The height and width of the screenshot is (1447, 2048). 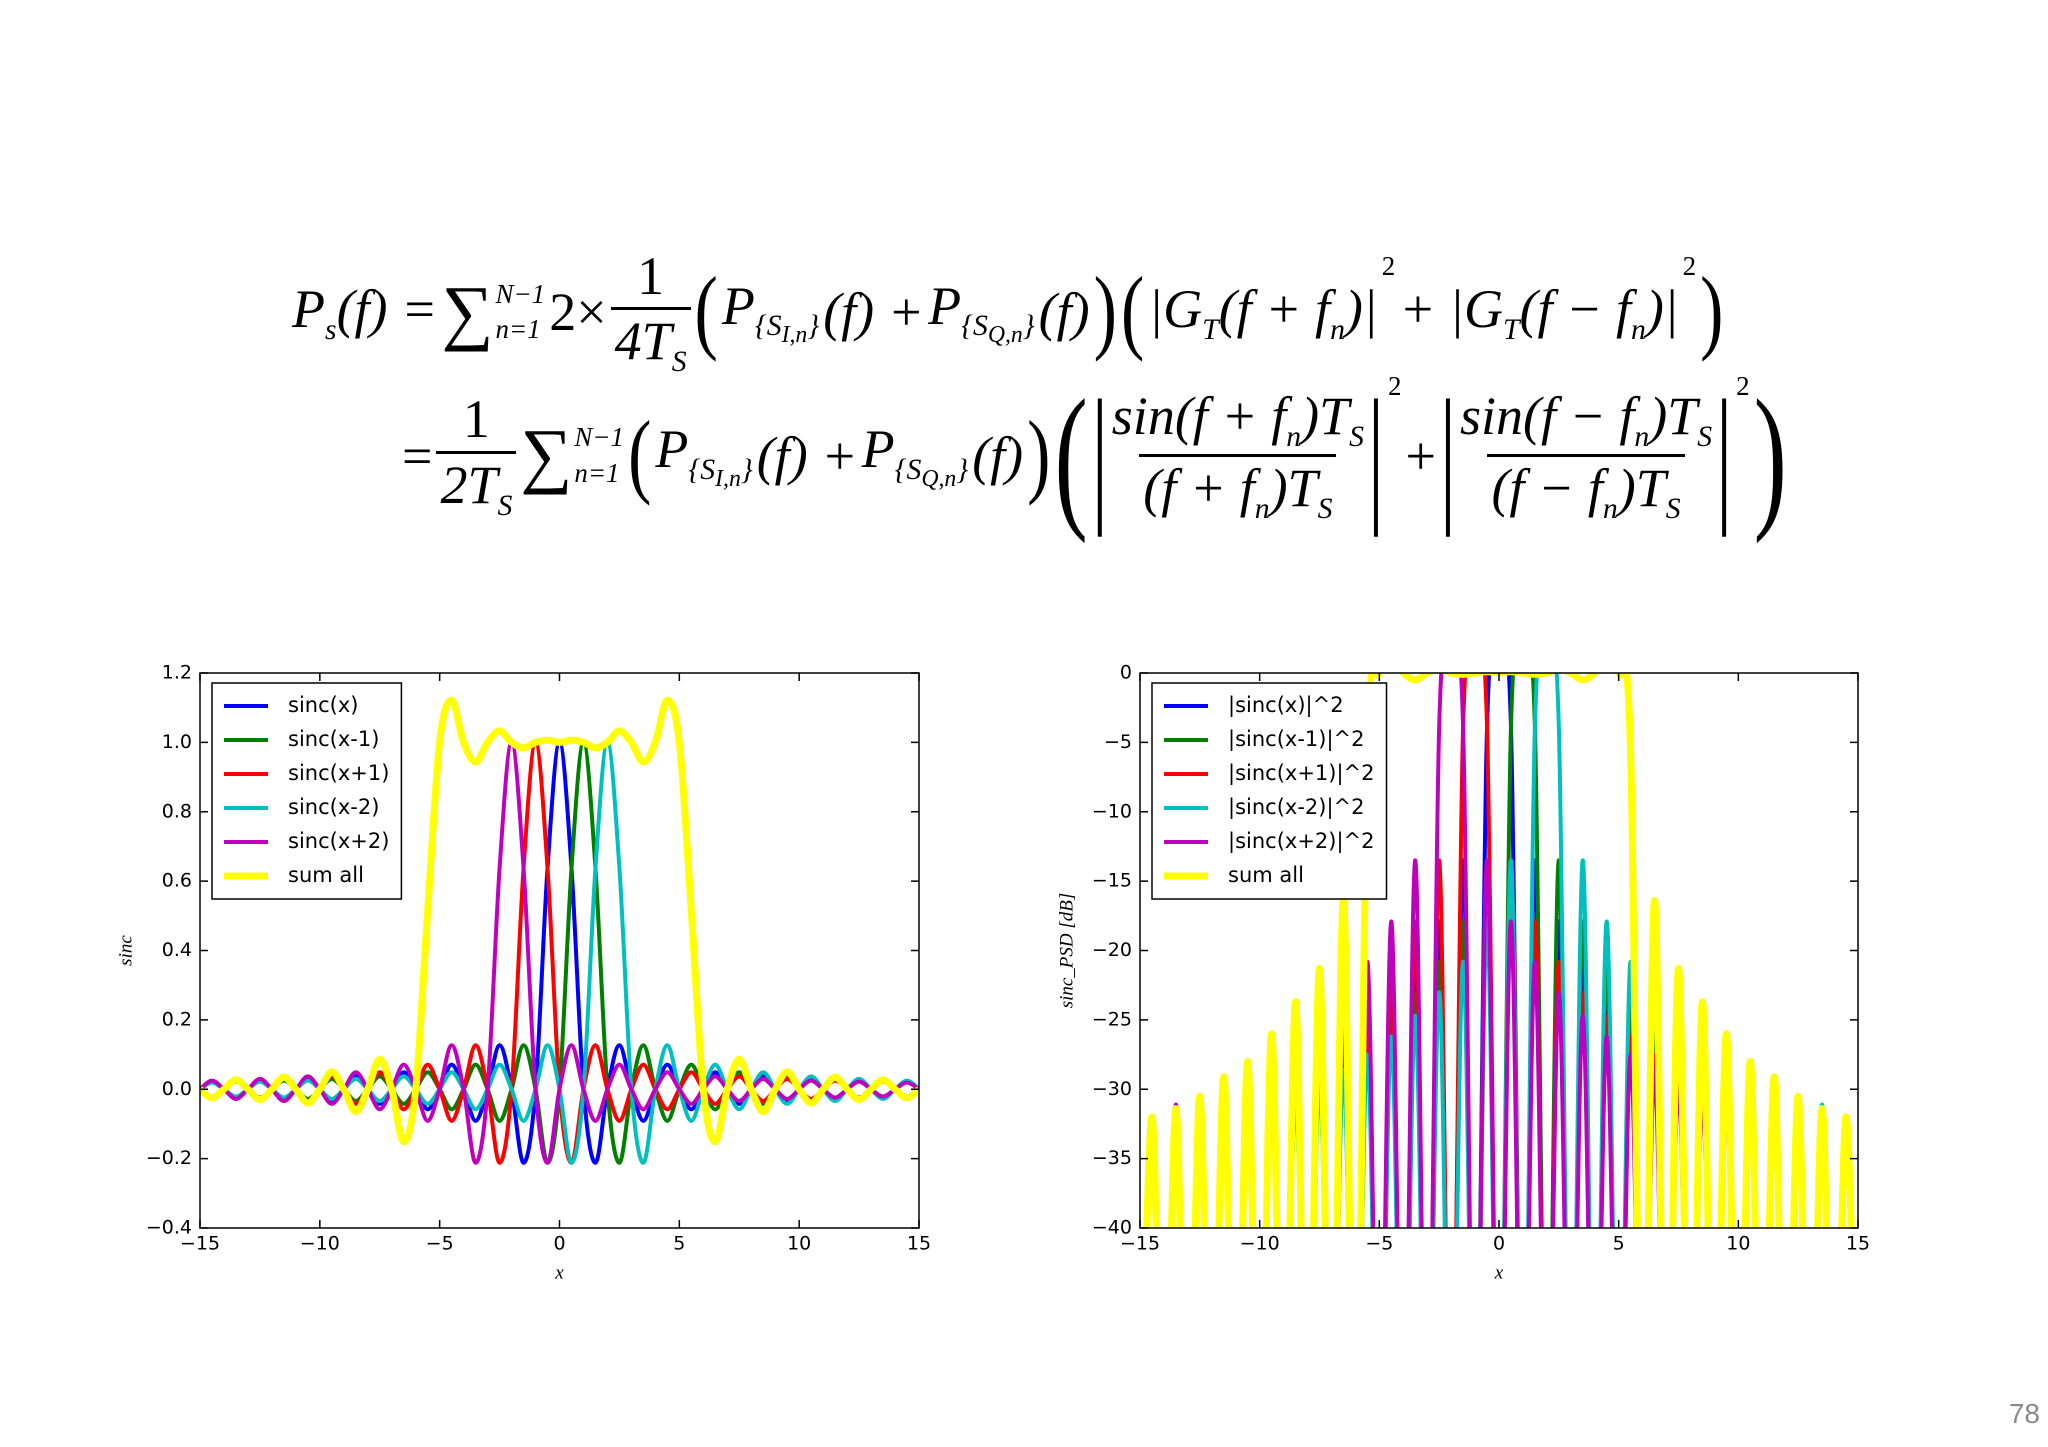 I want to click on equation-token: s, so click(x=331, y=329).